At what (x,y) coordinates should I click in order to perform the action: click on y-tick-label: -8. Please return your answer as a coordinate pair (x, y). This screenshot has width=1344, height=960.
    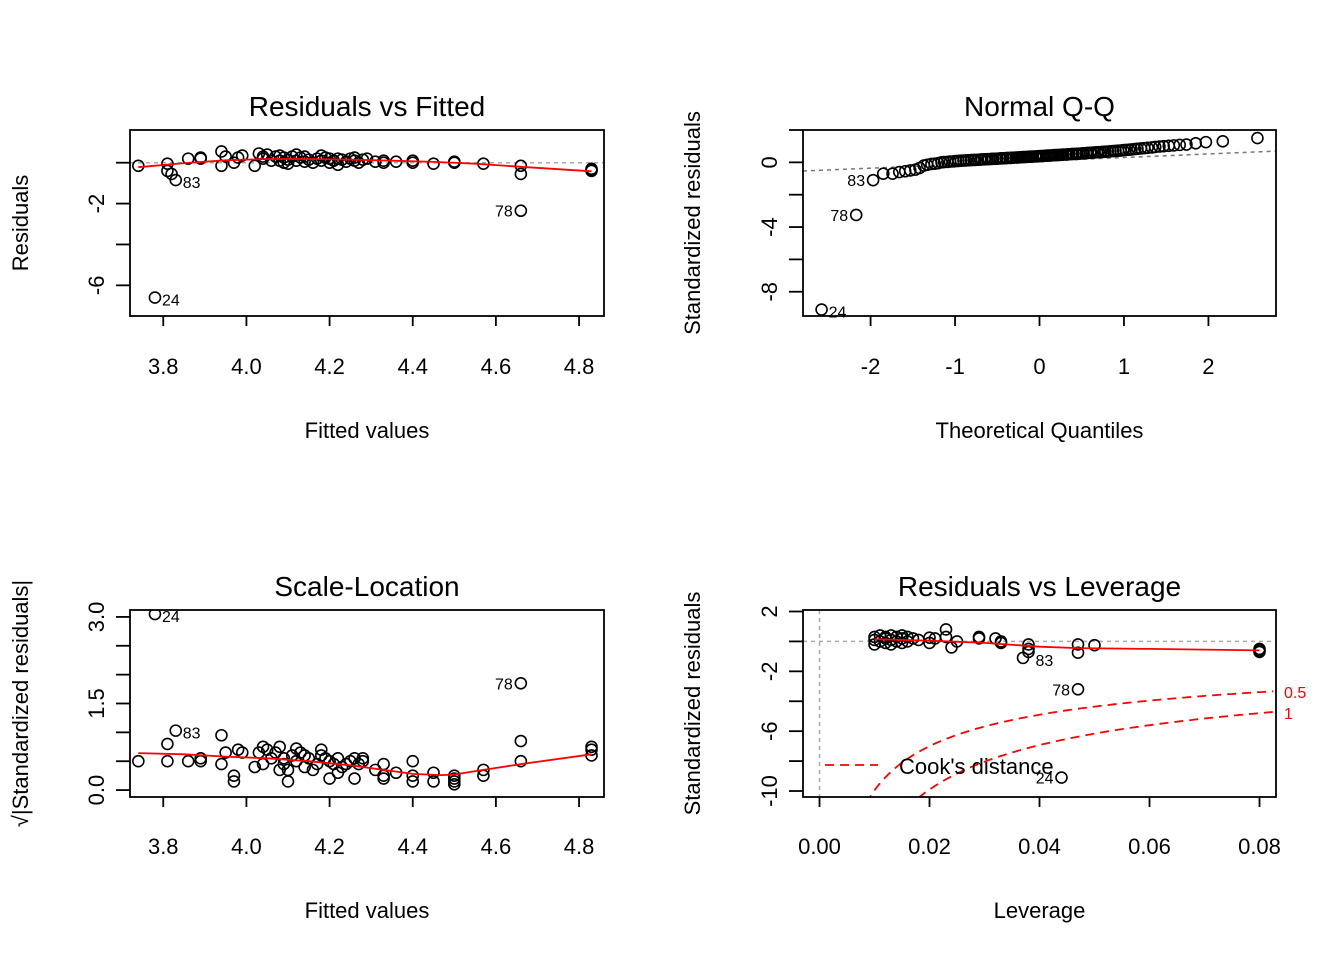
    Looking at the image, I should click on (769, 292).